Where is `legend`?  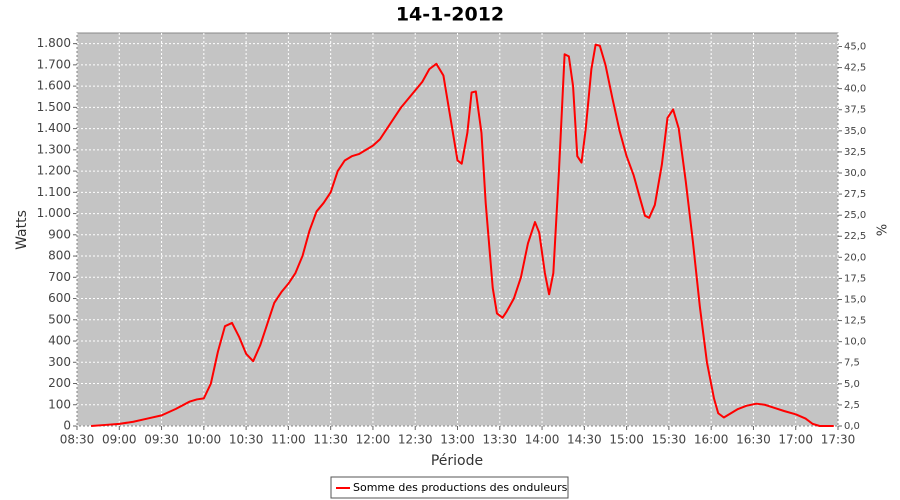
legend is located at coordinates (449, 487).